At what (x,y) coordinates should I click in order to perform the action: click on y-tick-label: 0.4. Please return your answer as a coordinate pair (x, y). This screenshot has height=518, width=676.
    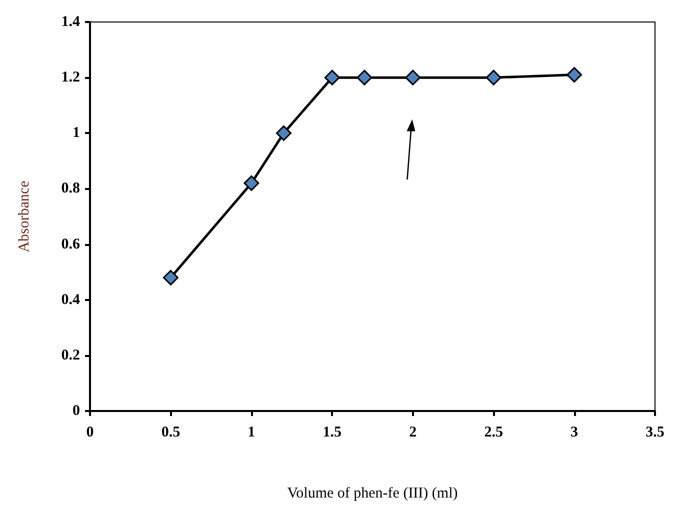
    Looking at the image, I should click on (70, 300).